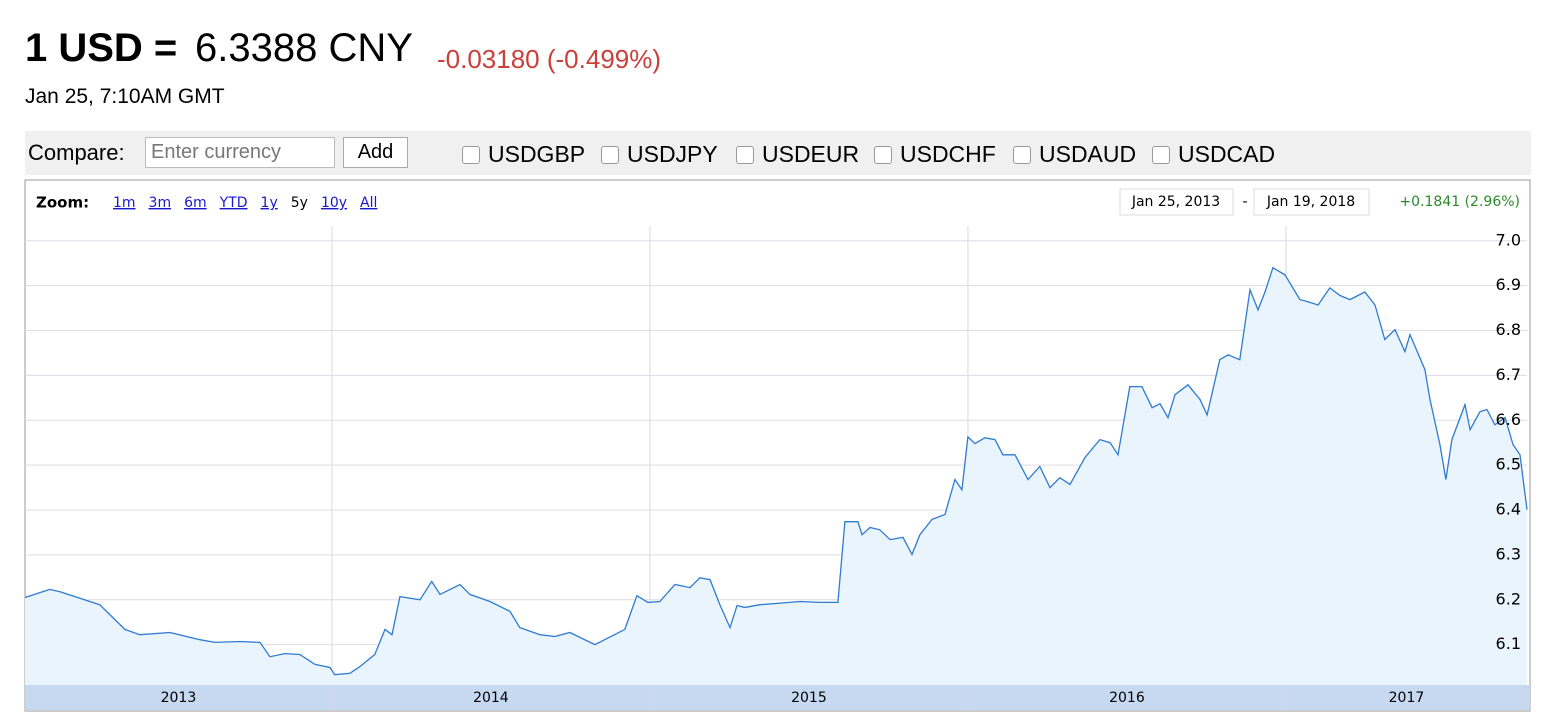 This screenshot has width=1557, height=723. I want to click on x-axis-band, so click(777, 697).